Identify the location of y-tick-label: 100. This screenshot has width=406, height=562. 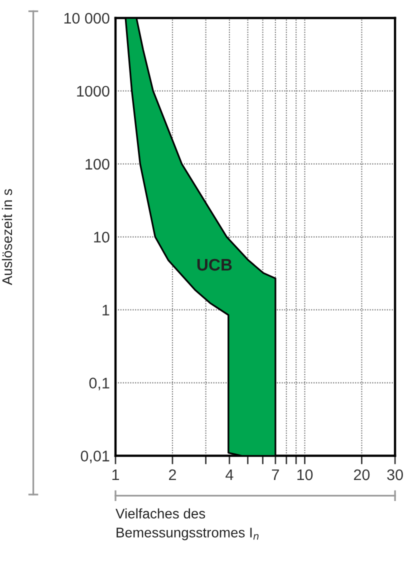
(98, 164).